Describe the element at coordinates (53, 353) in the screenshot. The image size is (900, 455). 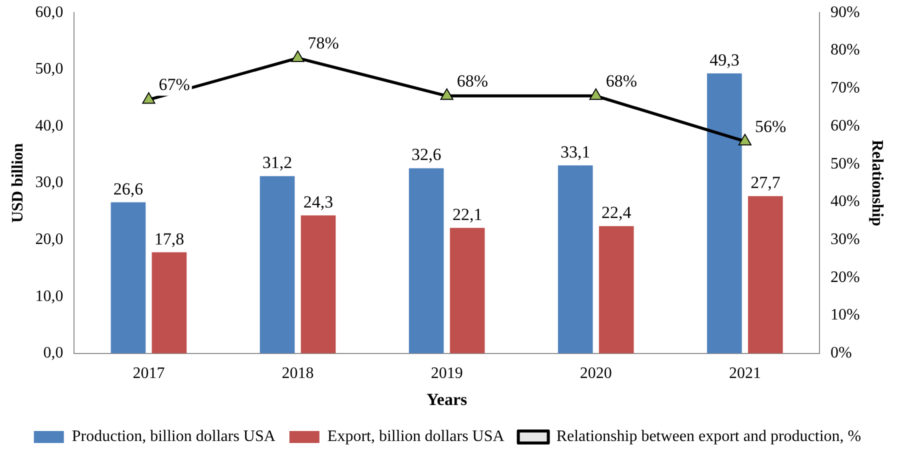
I see `y-tick-label: 0,0` at that location.